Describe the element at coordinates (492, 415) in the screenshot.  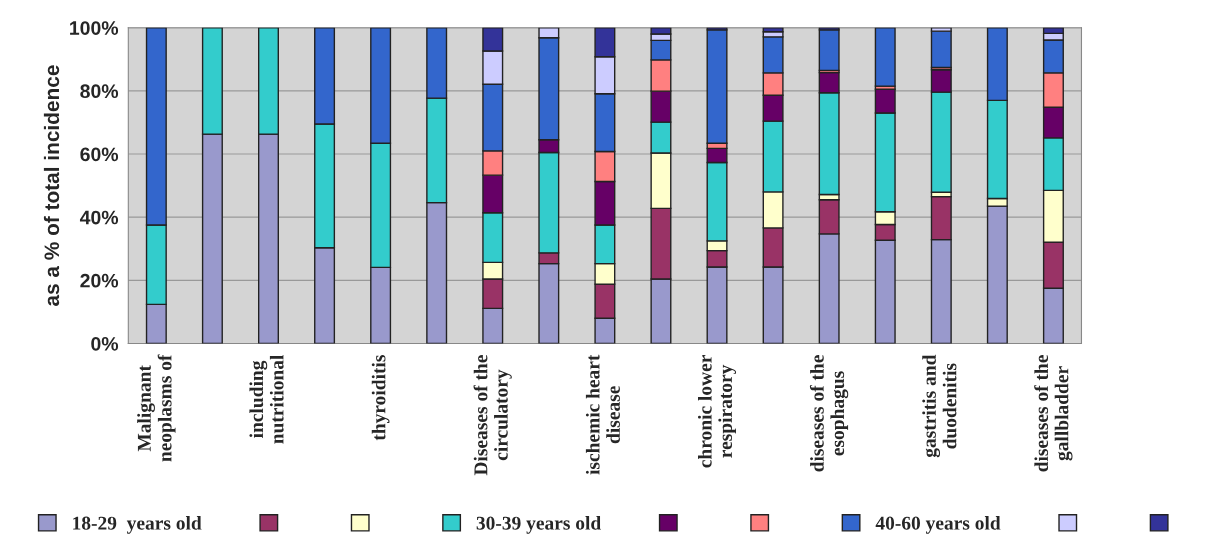
I see `x-tick-label: Diseases of the circulatory` at that location.